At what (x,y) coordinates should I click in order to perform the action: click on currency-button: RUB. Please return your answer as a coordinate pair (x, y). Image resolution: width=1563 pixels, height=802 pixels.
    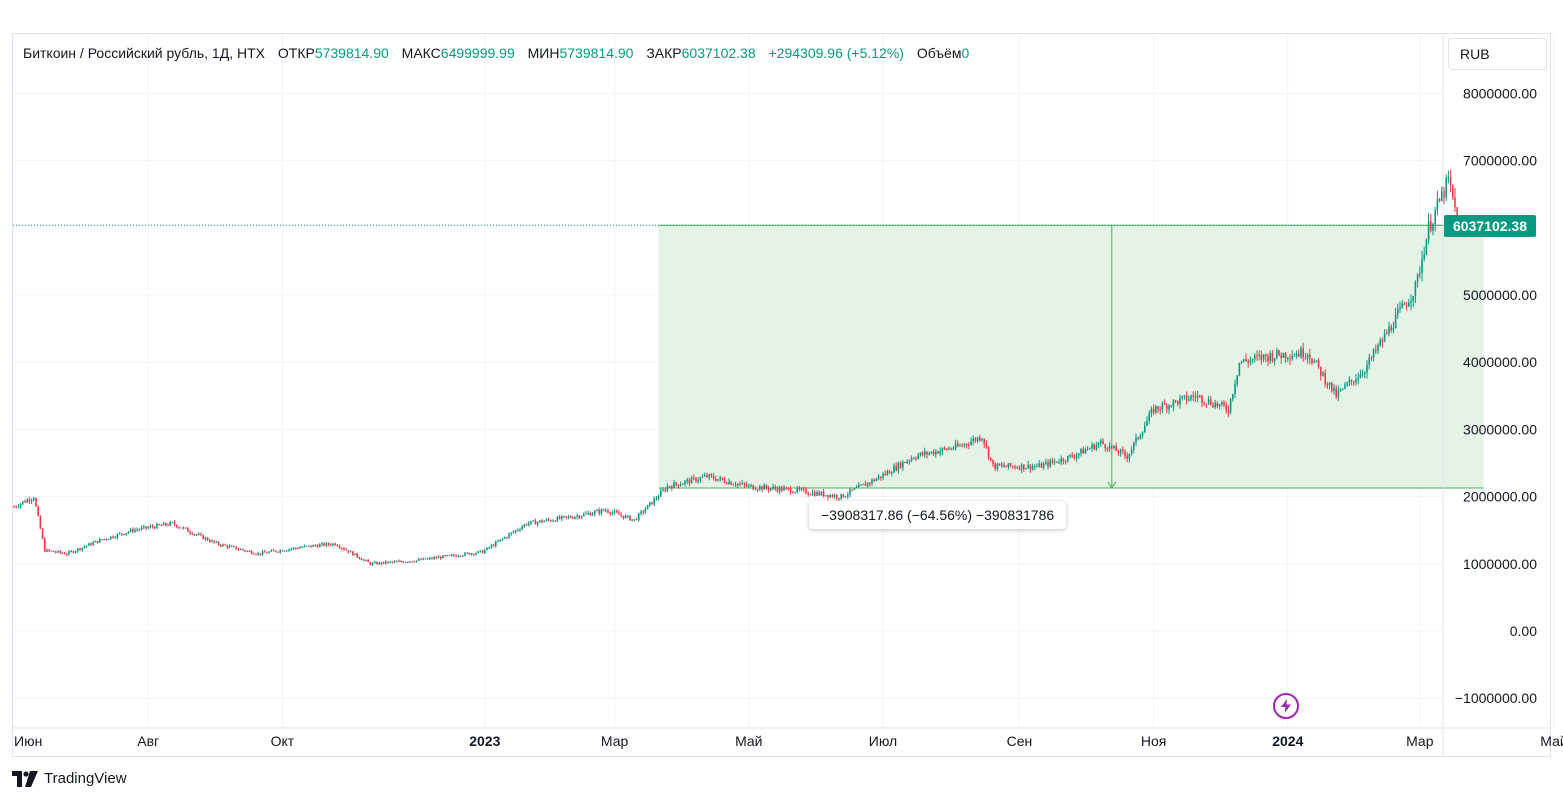
    Looking at the image, I should click on (1497, 54).